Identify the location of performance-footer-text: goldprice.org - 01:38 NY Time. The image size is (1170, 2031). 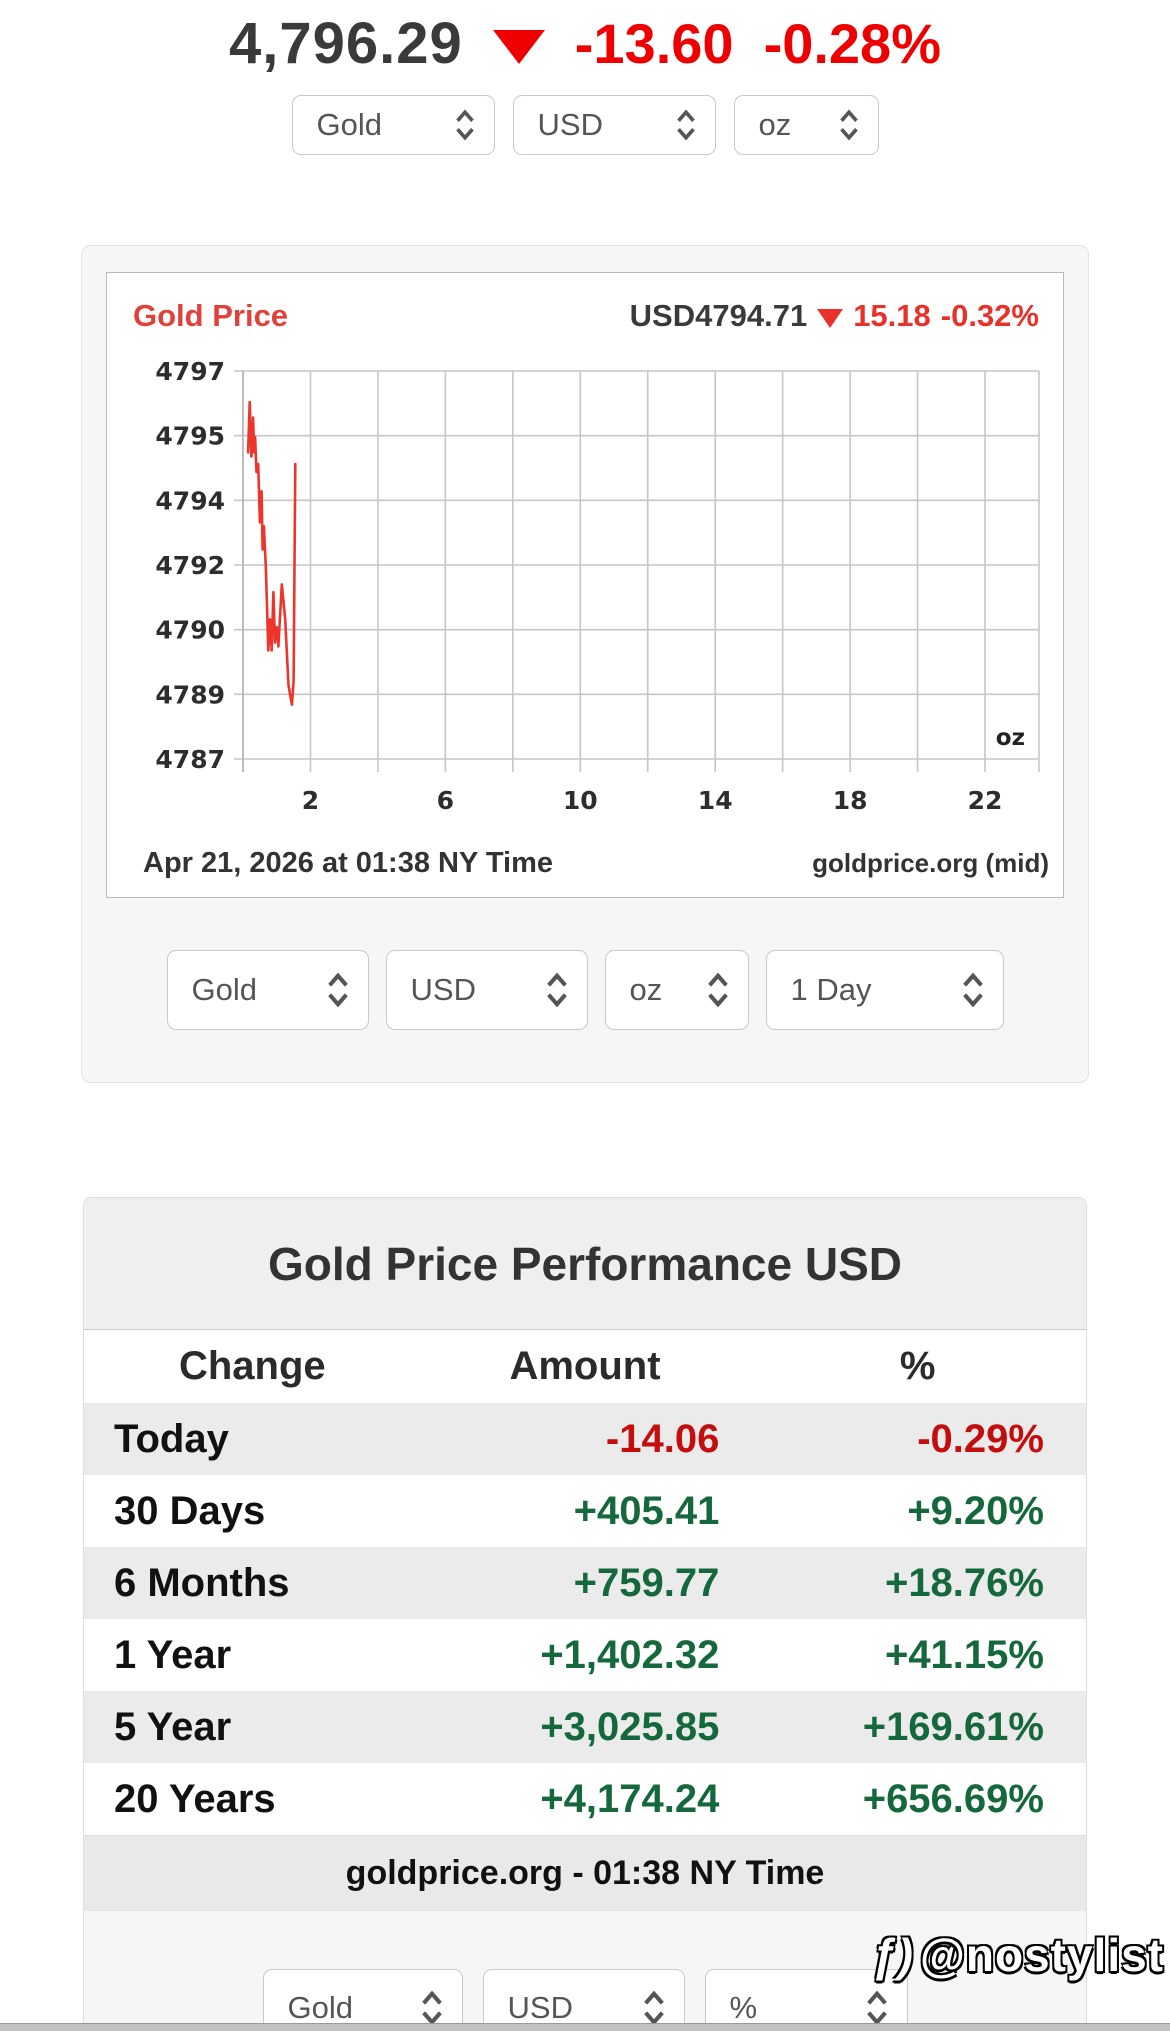
(585, 1873).